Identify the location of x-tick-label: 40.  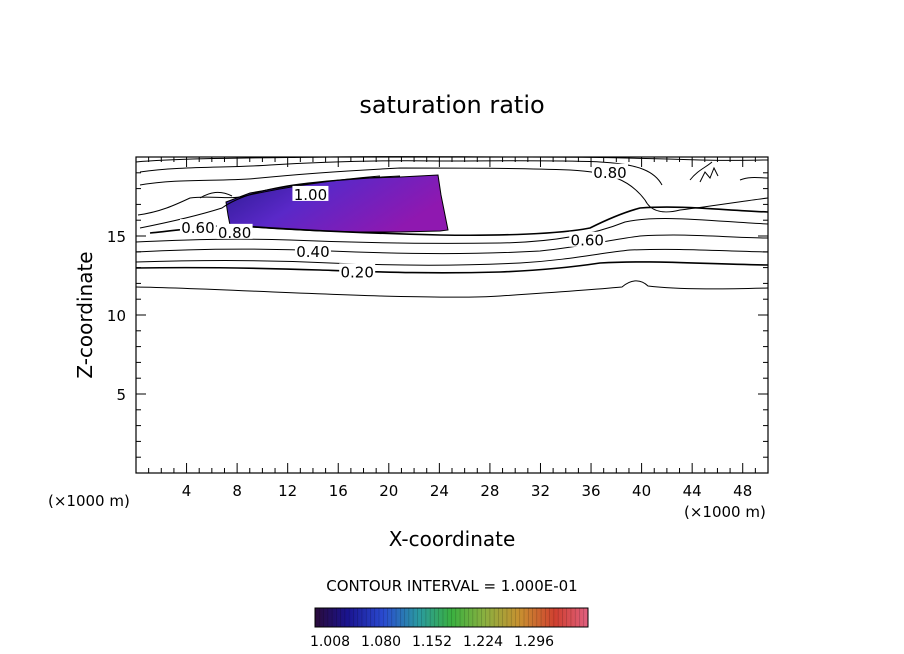
(641, 491).